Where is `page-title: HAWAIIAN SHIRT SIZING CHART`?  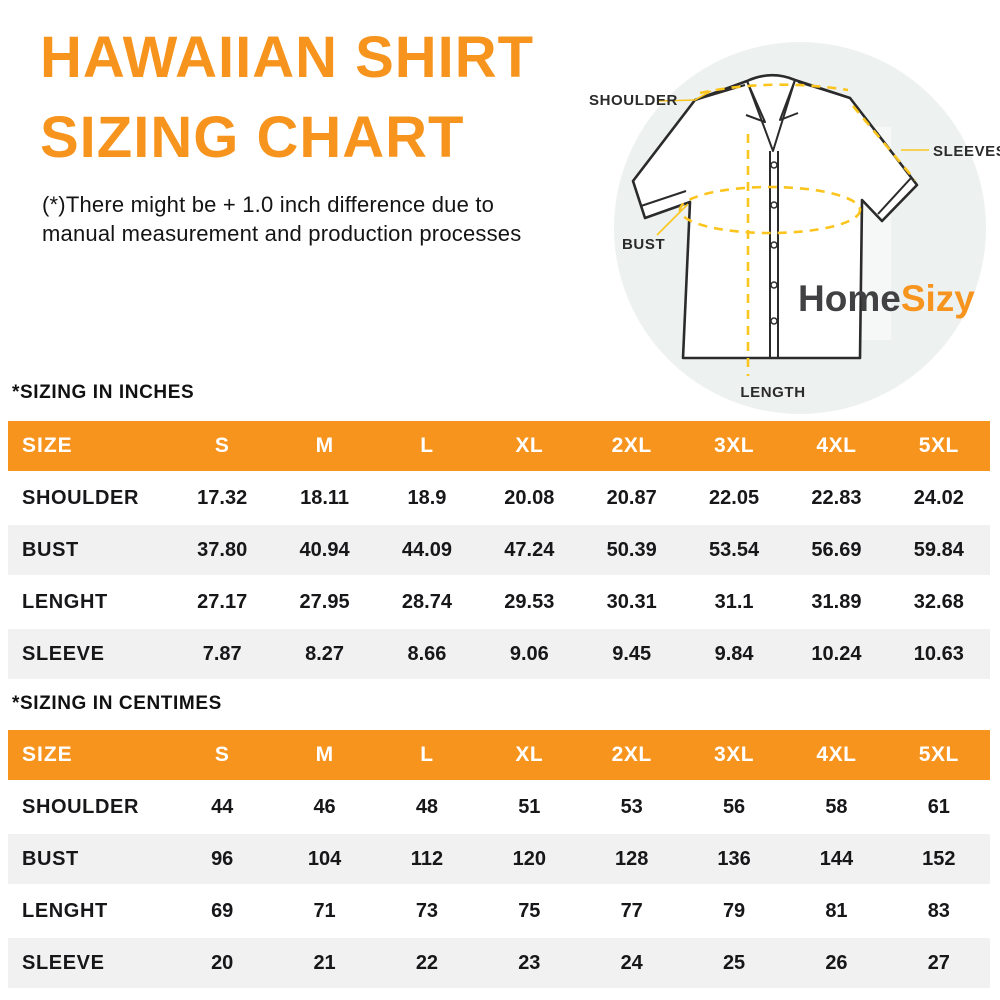 page-title: HAWAIIAN SHIRT SIZING CHART is located at coordinates (287, 98).